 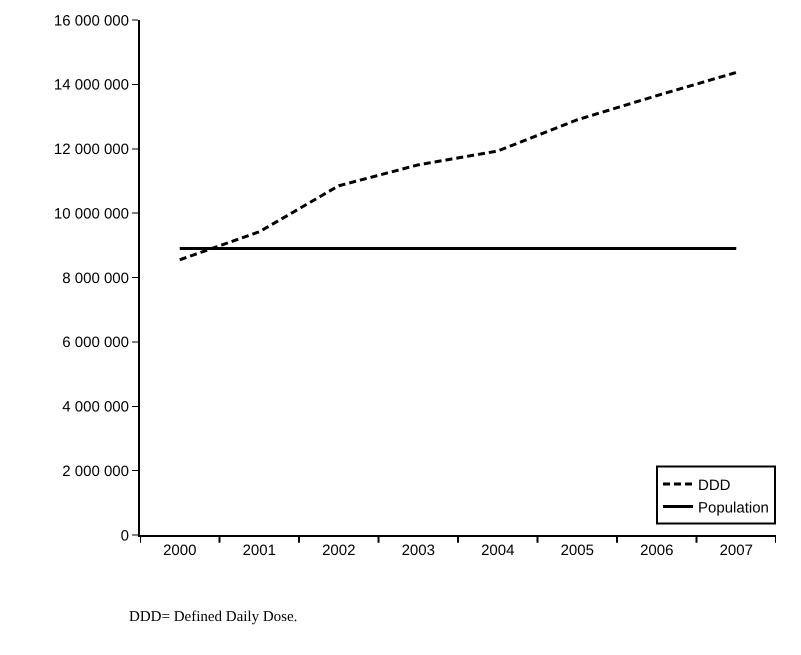 What do you see at coordinates (497, 550) in the screenshot?
I see `x-tick-label: 2004` at bounding box center [497, 550].